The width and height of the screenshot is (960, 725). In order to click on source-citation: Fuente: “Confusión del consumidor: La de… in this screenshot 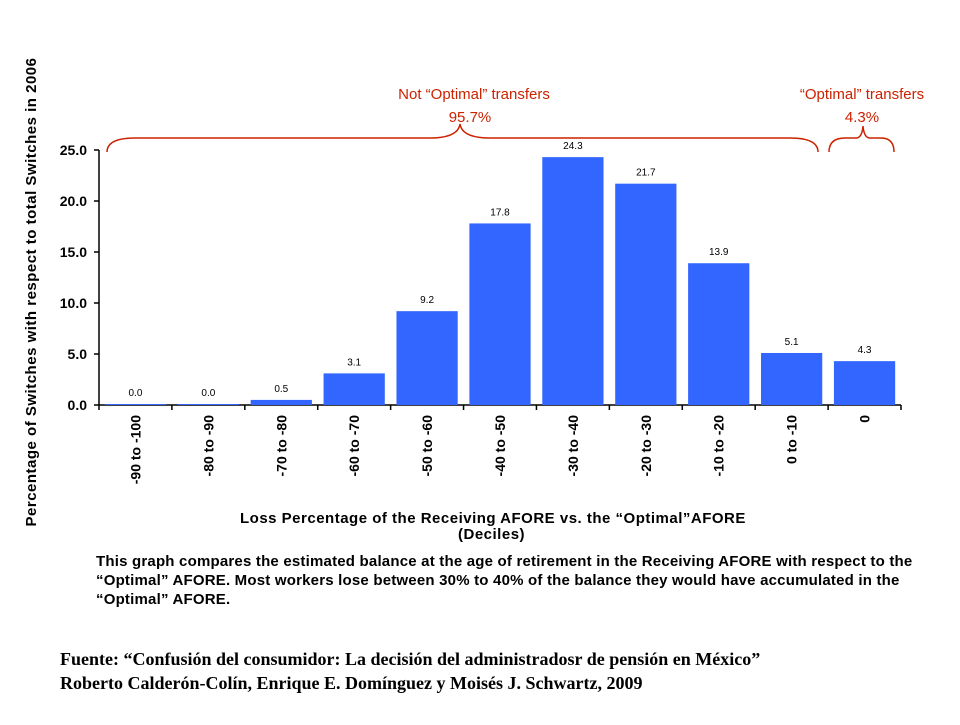, I will do `click(500, 671)`.